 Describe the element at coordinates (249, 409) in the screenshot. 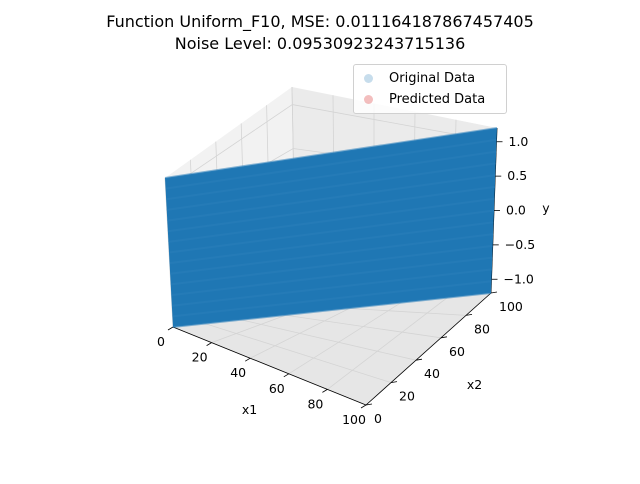

I see `x1-axis-label: x1` at that location.